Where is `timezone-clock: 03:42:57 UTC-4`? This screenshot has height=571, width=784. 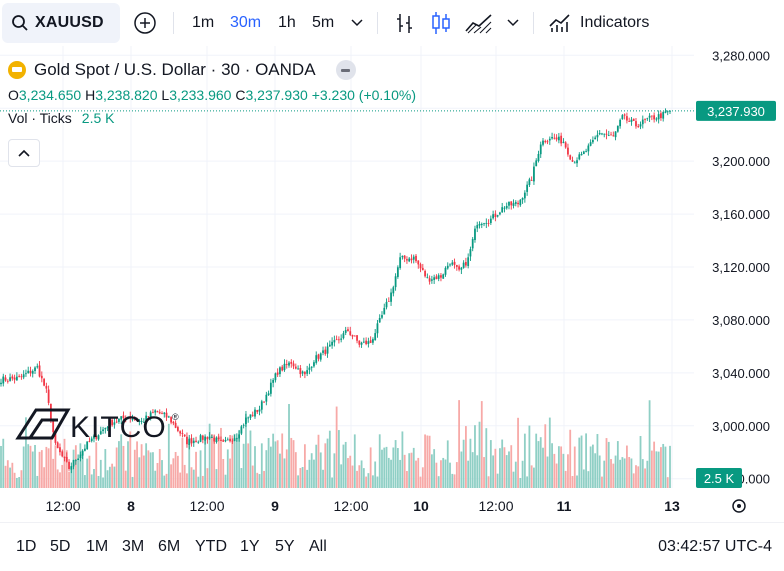 timezone-clock: 03:42:57 UTC-4 is located at coordinates (715, 546).